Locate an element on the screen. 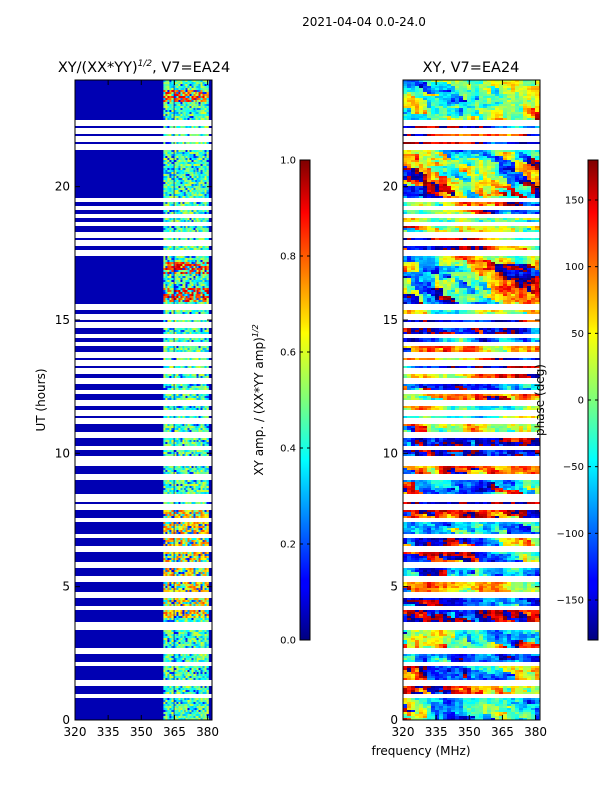 Image resolution: width=600 pixels, height=800 pixels. left-title-tail: , V7=EA24 is located at coordinates (191, 68).